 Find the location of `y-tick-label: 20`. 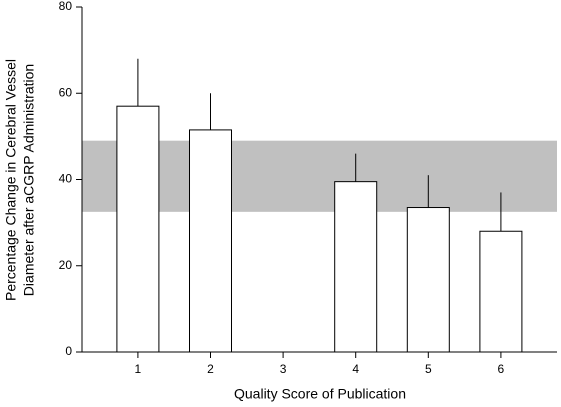

y-tick-label: 20 is located at coordinates (66, 265).